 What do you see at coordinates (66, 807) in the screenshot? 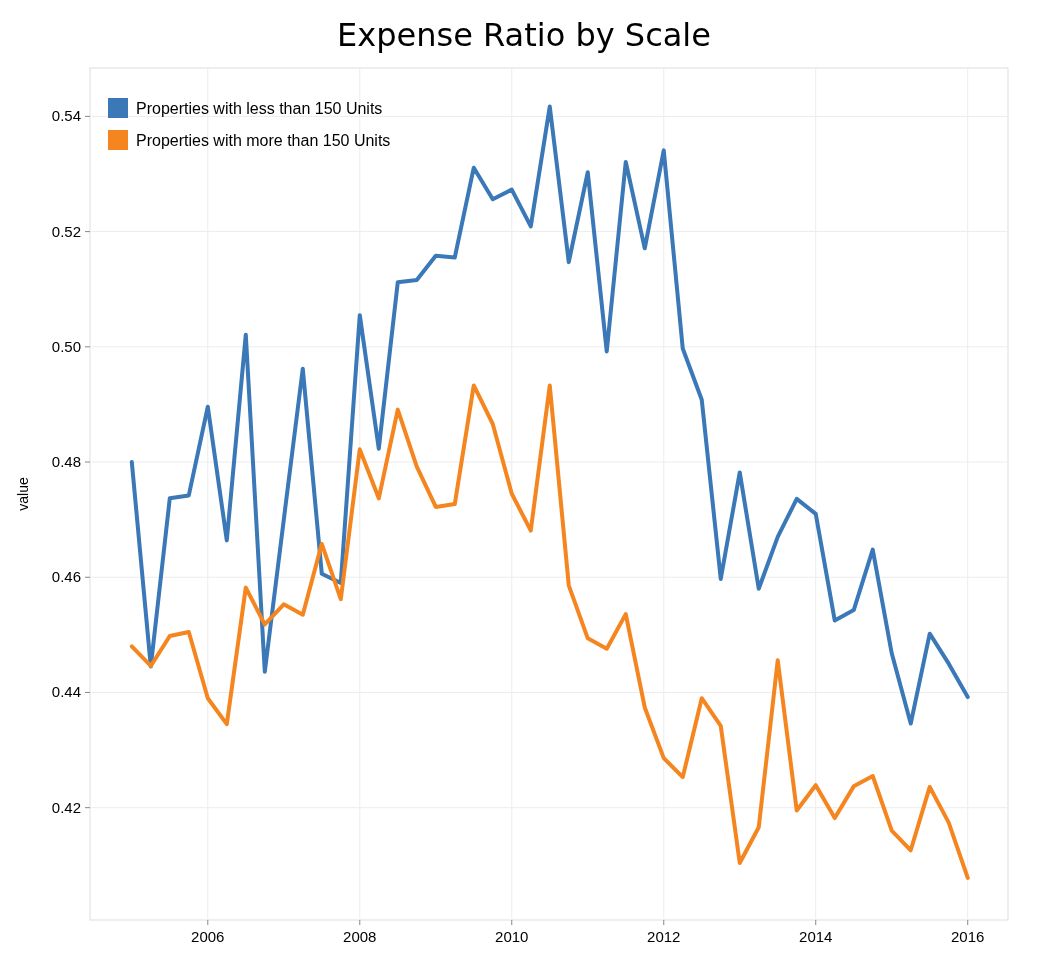
I see `y-tick-label: 0.42` at bounding box center [66, 807].